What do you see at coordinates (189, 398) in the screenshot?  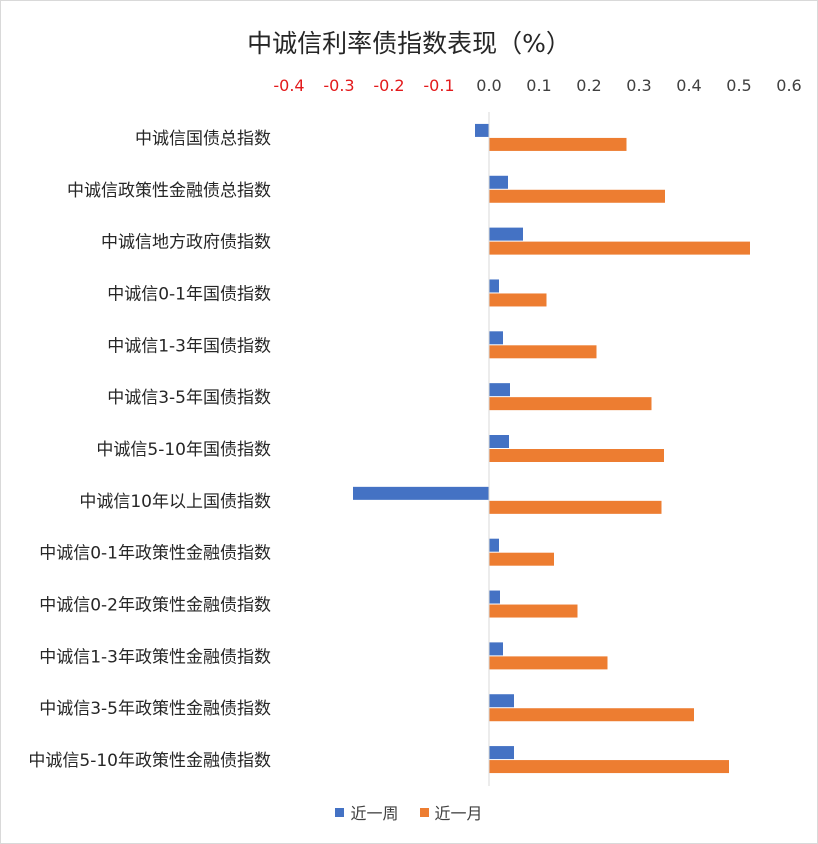 I see `category-label: 中诚信3-5年国债指数` at bounding box center [189, 398].